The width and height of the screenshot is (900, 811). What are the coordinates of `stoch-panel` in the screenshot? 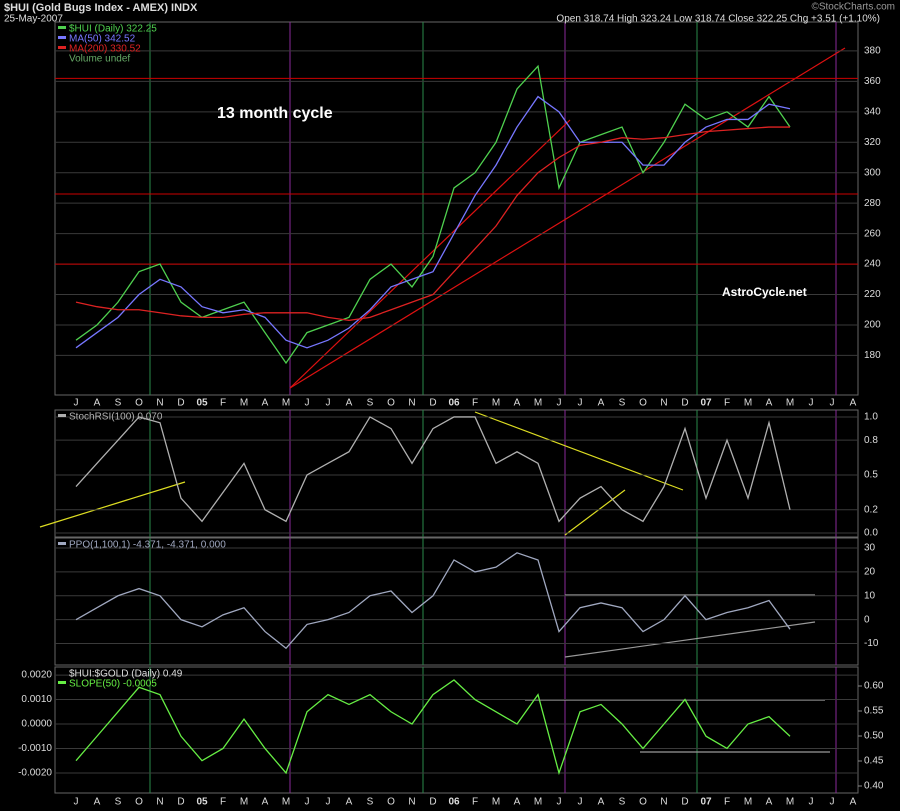 It's located at (456, 473).